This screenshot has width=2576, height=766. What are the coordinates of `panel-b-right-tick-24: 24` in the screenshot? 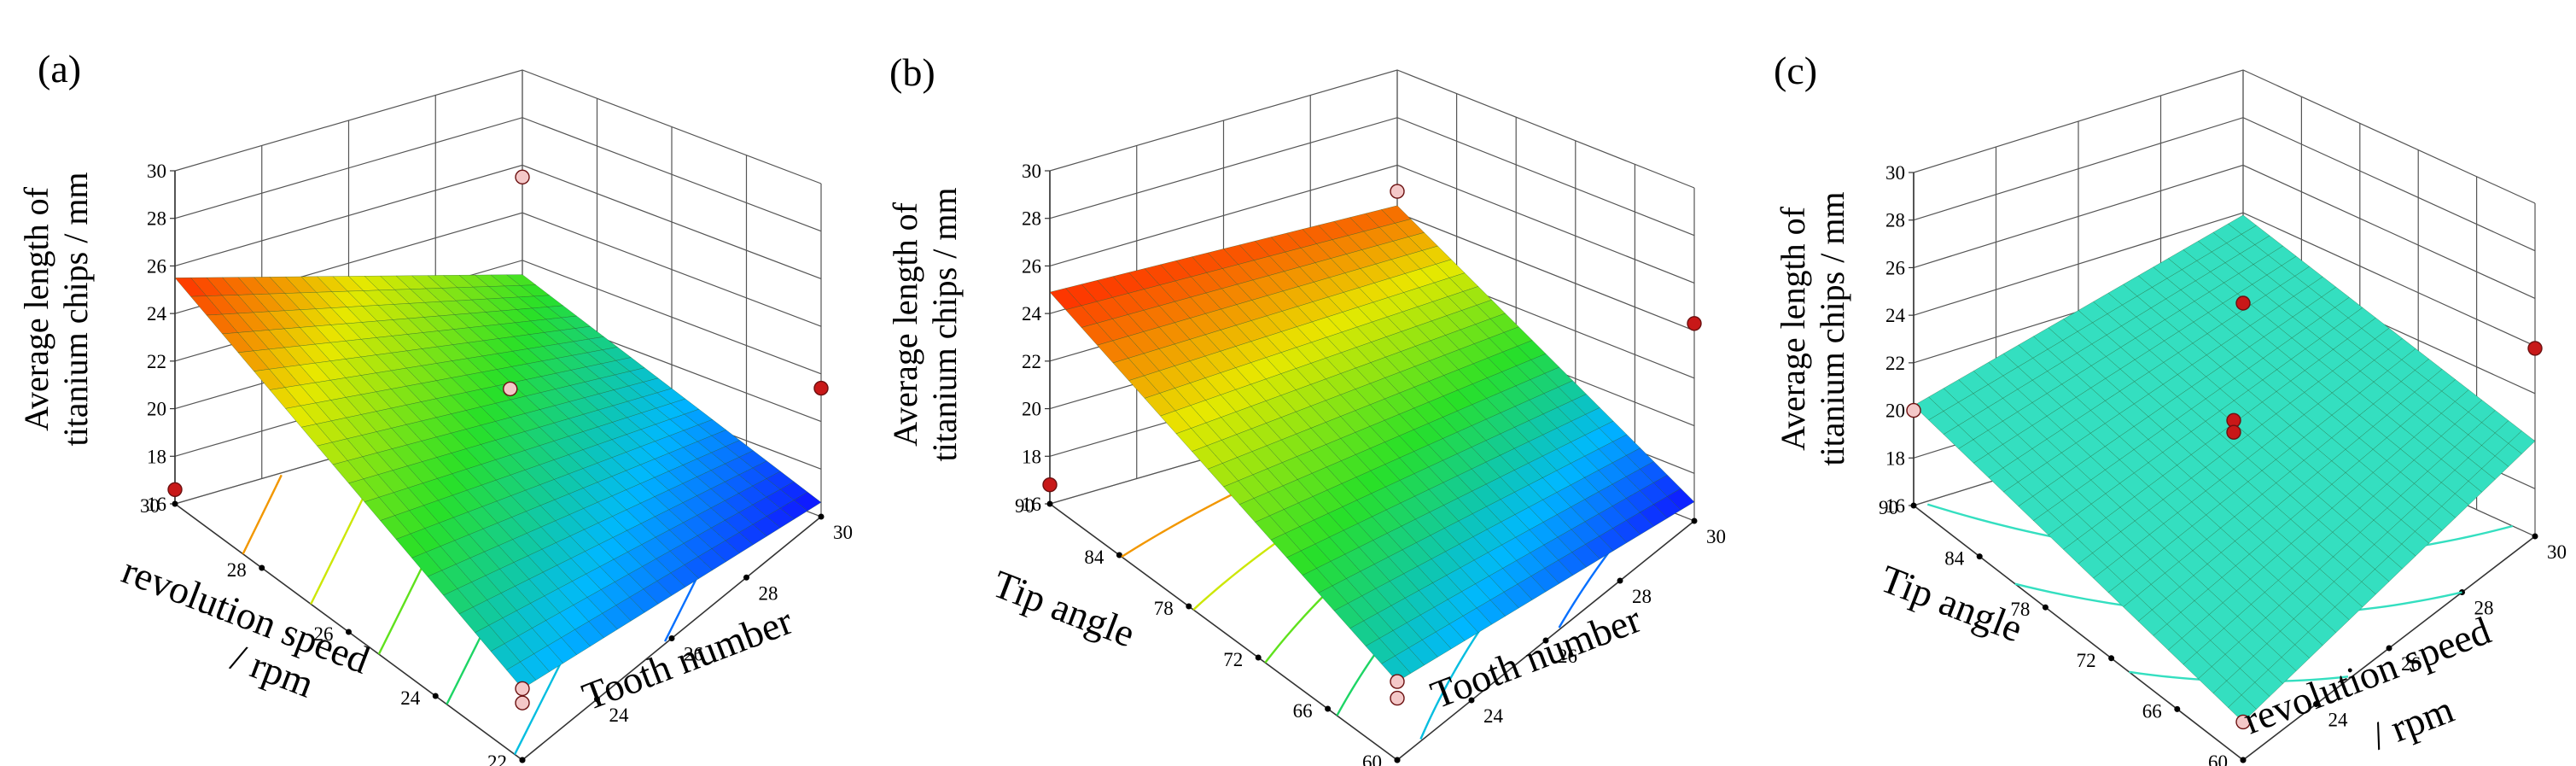 It's located at (1493, 716).